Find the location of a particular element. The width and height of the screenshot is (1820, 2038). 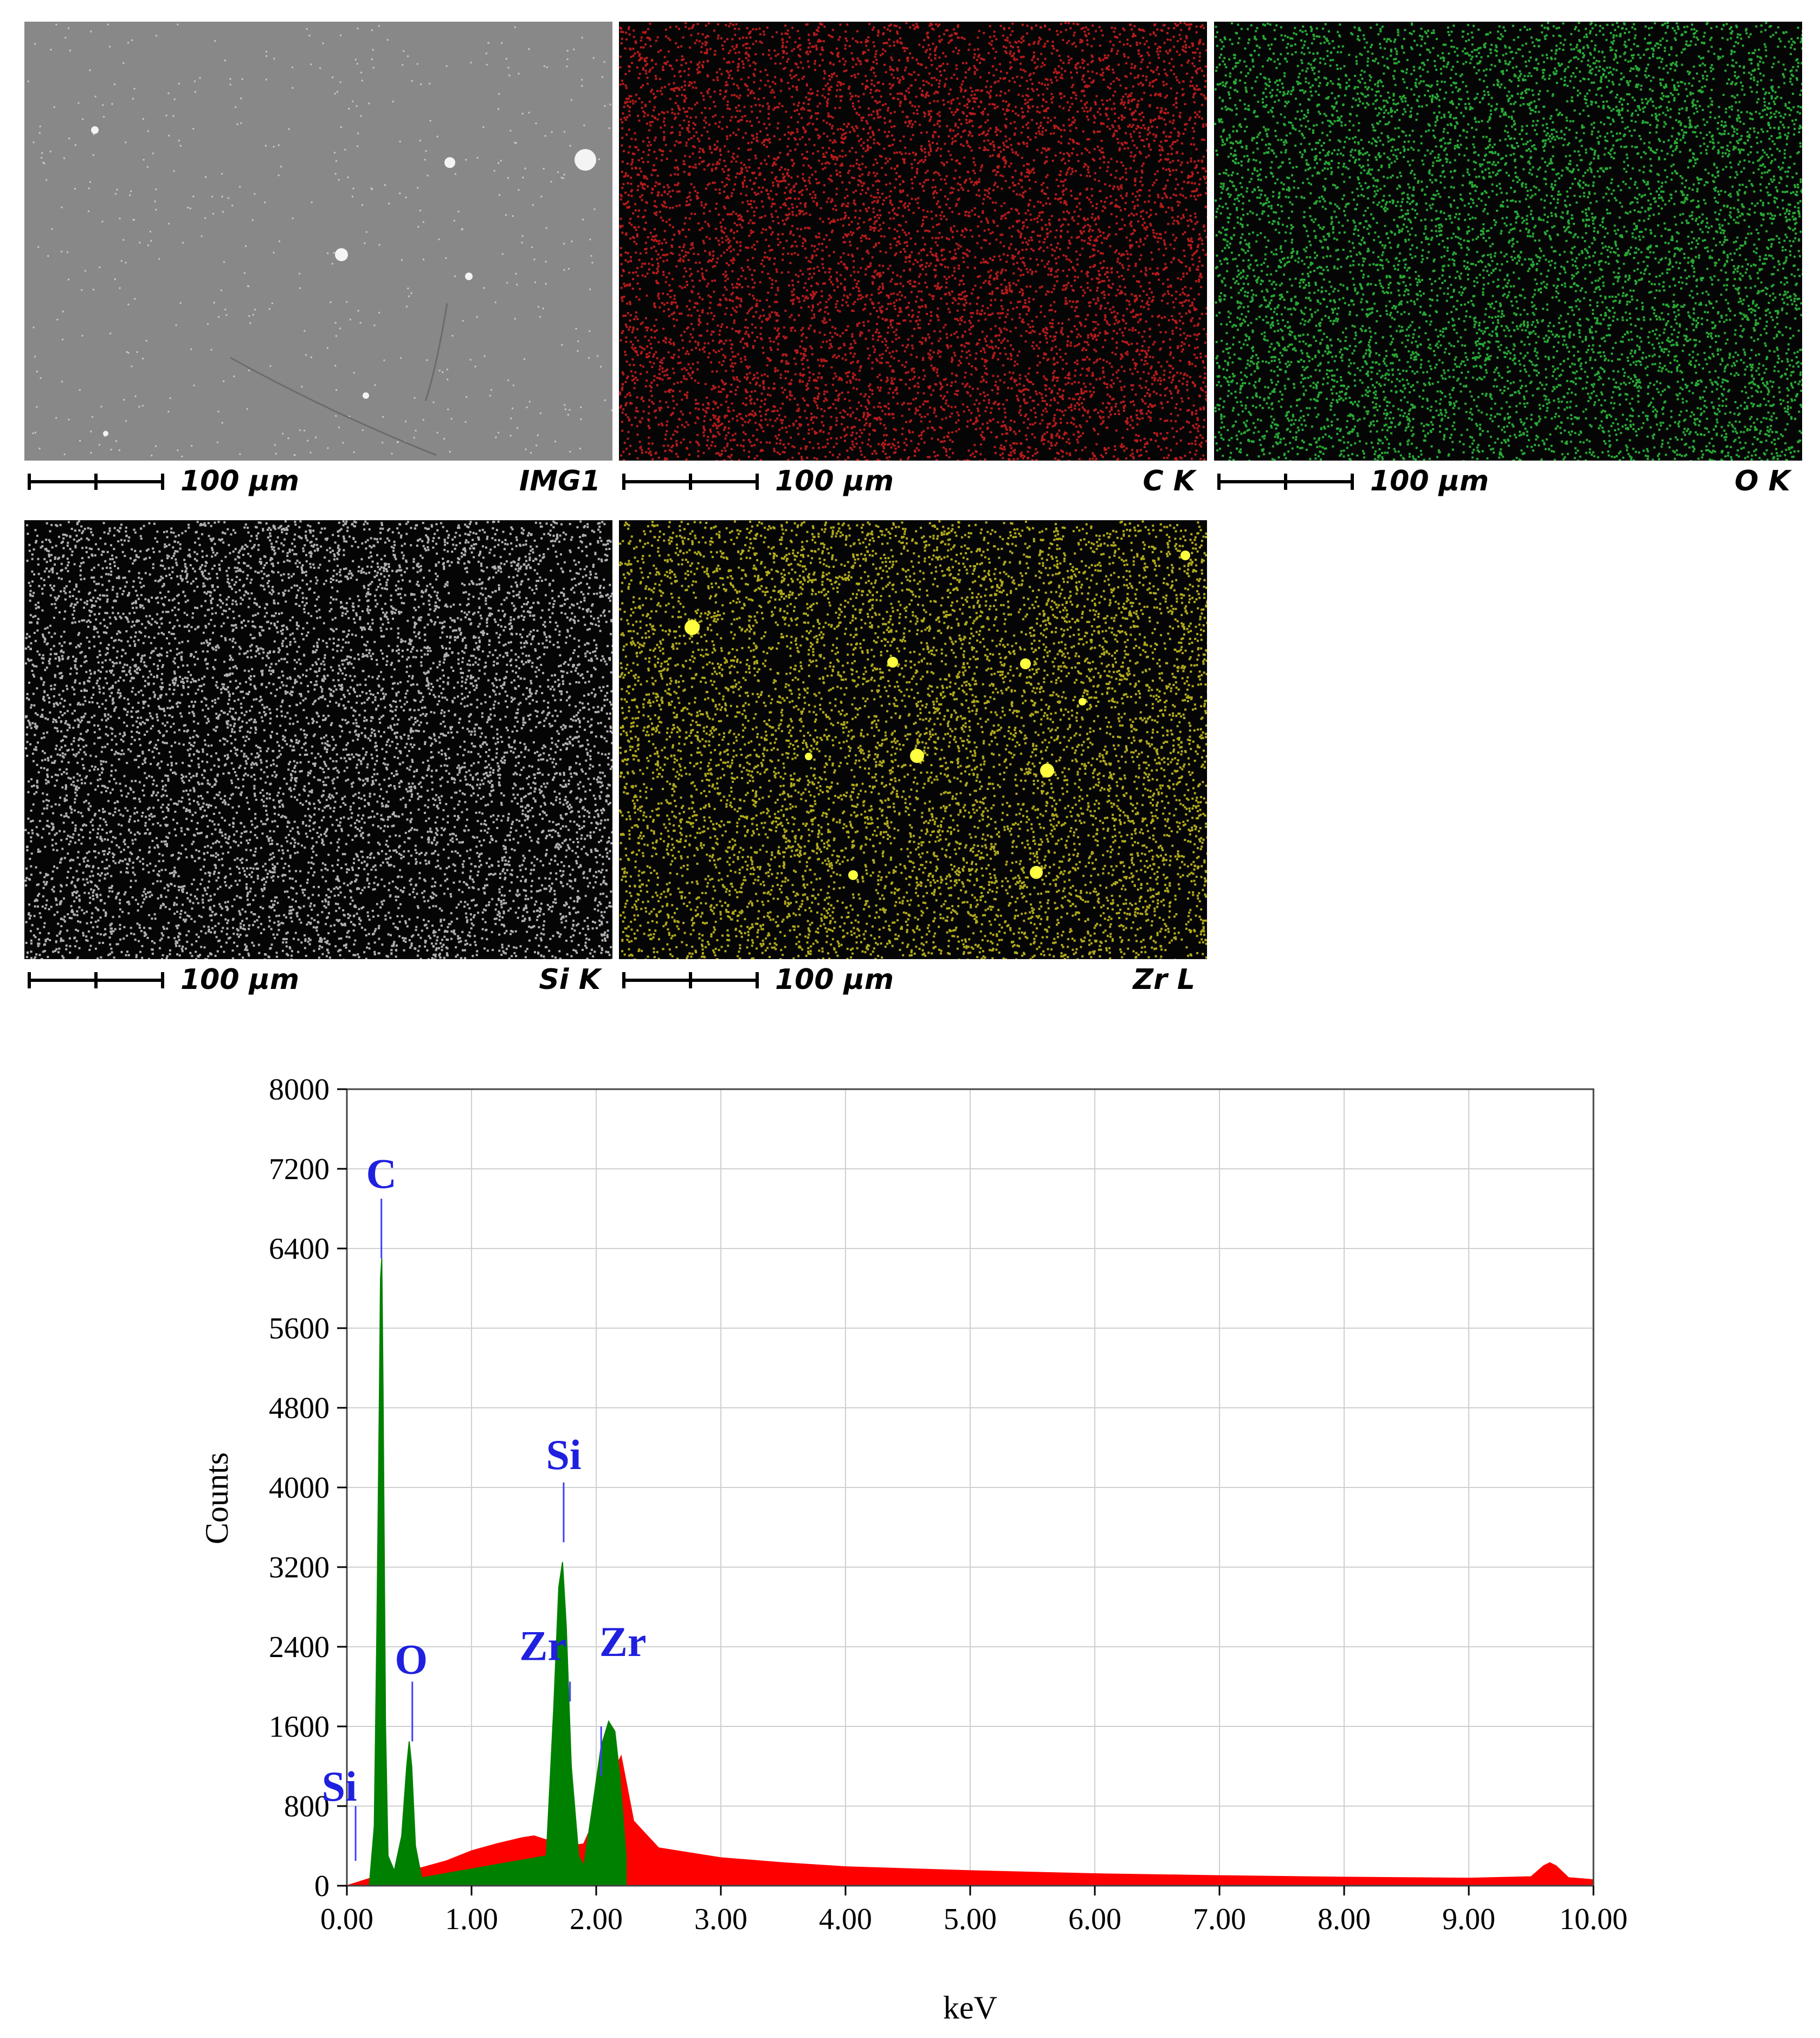

map-image-zr-l is located at coordinates (913, 739).